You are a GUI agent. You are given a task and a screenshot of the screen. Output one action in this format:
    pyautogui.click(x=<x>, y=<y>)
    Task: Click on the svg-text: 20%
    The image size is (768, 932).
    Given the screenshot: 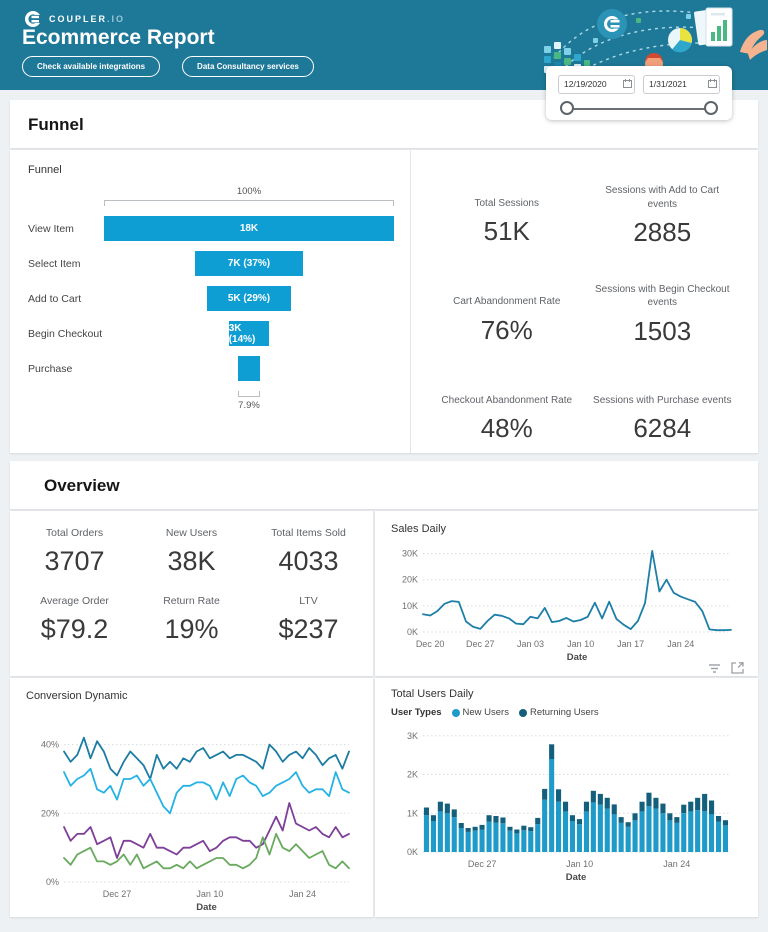 What is the action you would take?
    pyautogui.click(x=50, y=813)
    